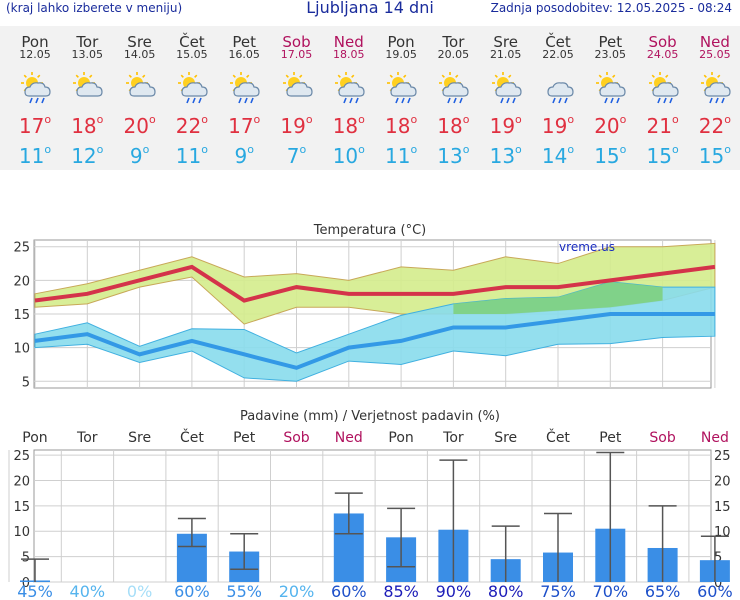  What do you see at coordinates (400, 438) in the screenshot?
I see `precip-day-label: Pon` at bounding box center [400, 438].